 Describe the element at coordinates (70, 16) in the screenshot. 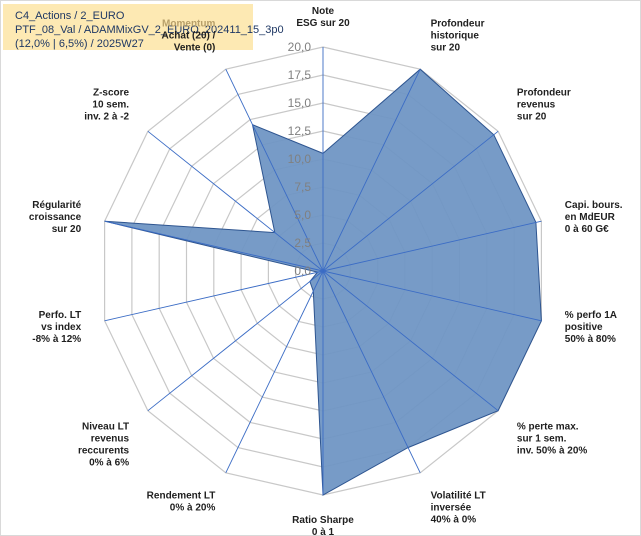

I see `header-line-1: C4_Actions / 2_EURO` at that location.